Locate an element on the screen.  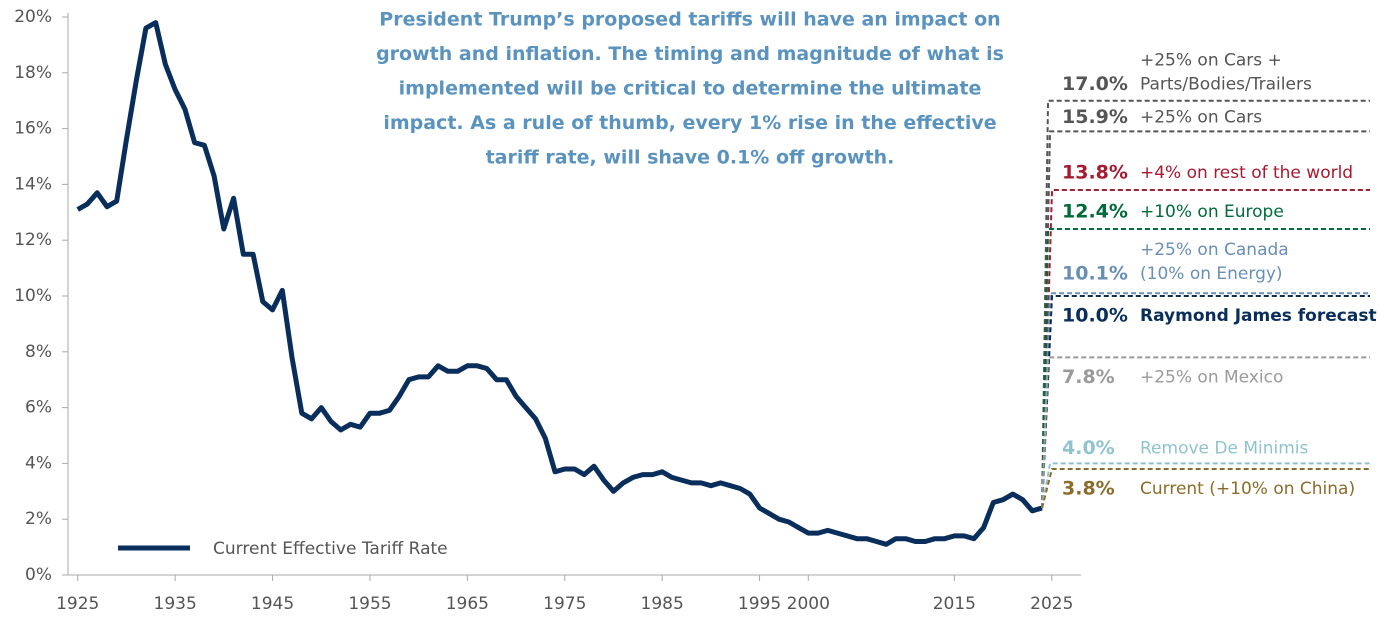
scenario-label: (10% on Energy) is located at coordinates (1211, 274).